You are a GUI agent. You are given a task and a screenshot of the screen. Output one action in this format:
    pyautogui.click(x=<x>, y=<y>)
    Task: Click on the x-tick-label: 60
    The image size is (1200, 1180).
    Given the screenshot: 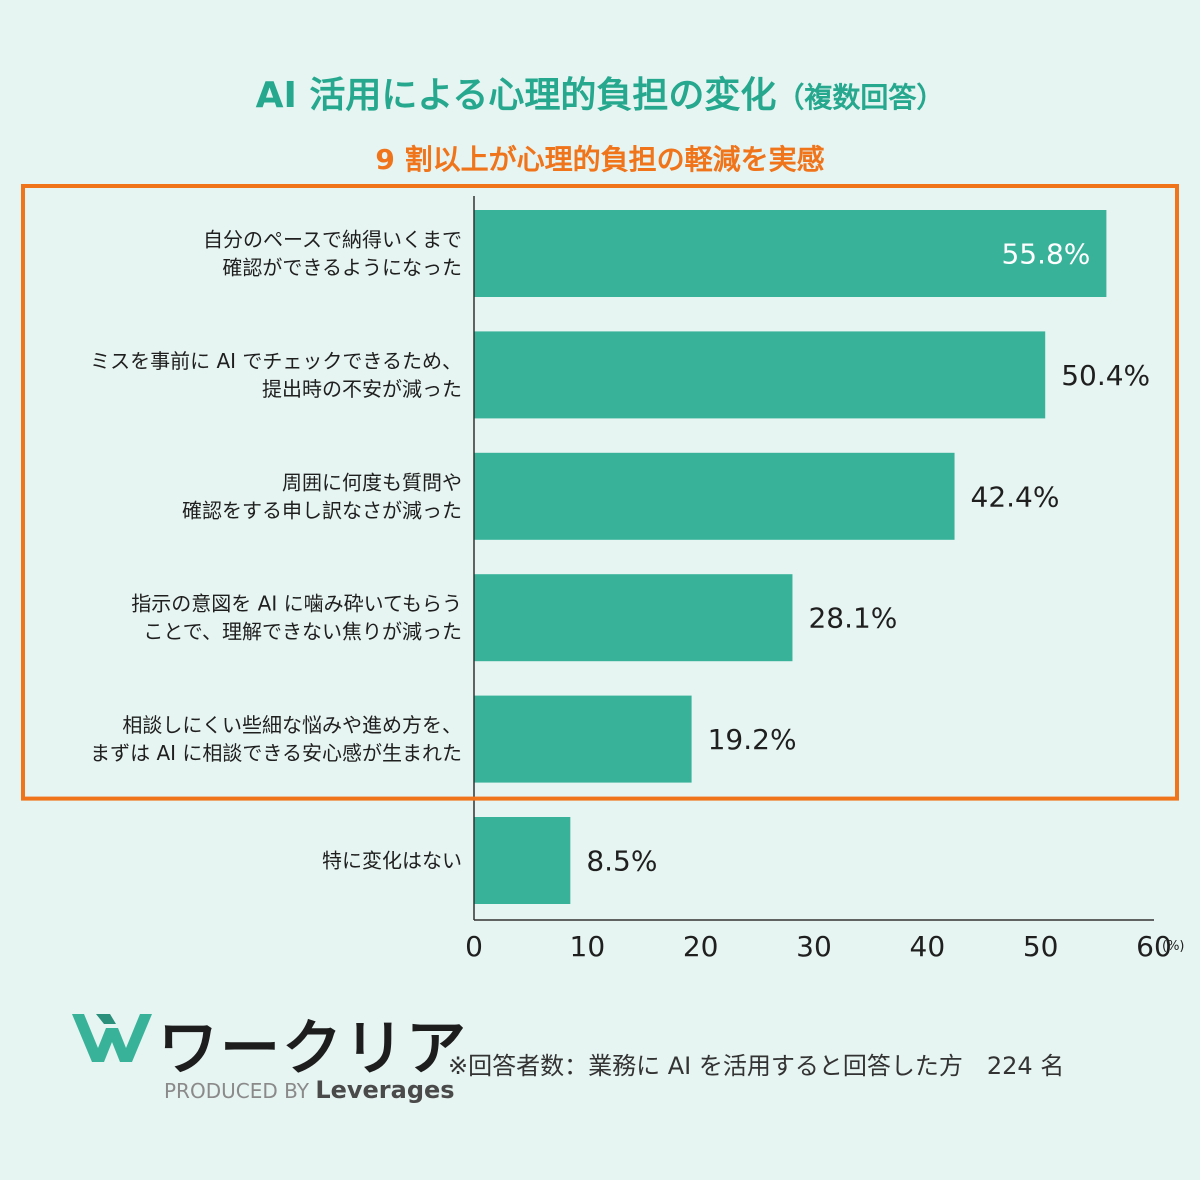 What is the action you would take?
    pyautogui.click(x=1154, y=946)
    